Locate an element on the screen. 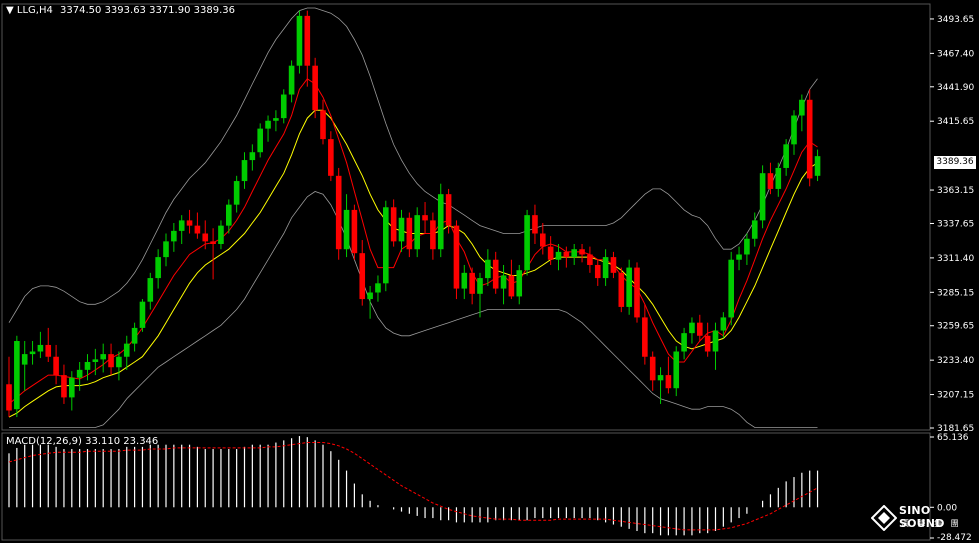  macd-signal-line is located at coordinates (413, 486).